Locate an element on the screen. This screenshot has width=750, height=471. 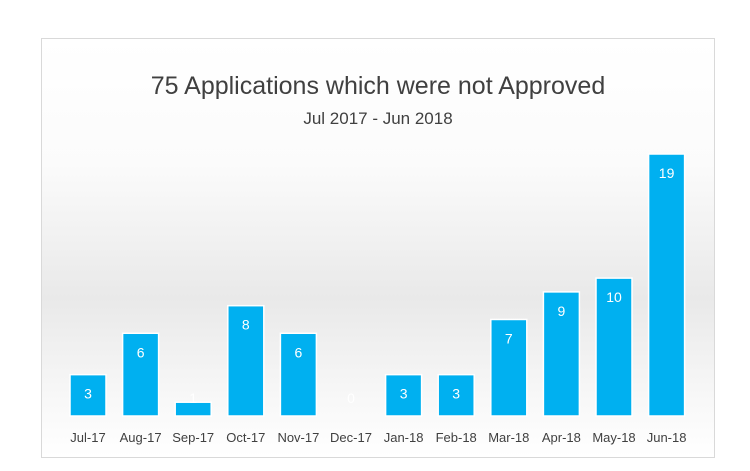
x-tick-label-may-18: May-18 is located at coordinates (613, 437).